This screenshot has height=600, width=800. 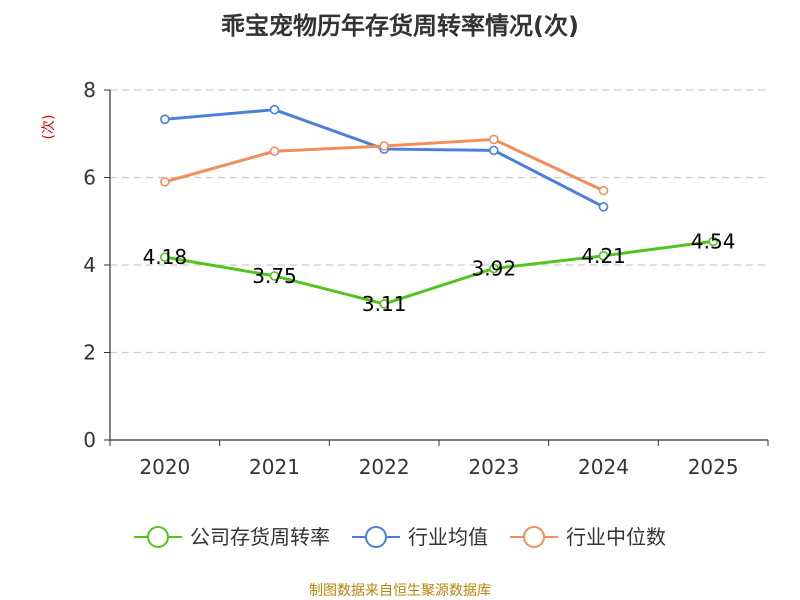 I want to click on data-label: 3.92, so click(x=494, y=269).